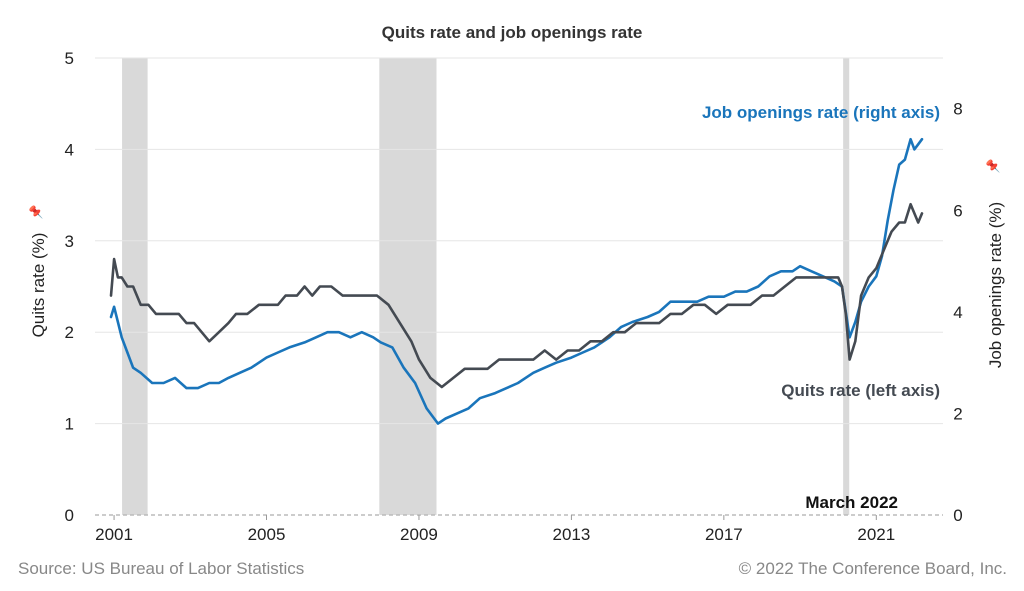 Image resolution: width=1024 pixels, height=591 pixels. I want to click on y-right-tick-label-2: 4, so click(957, 312).